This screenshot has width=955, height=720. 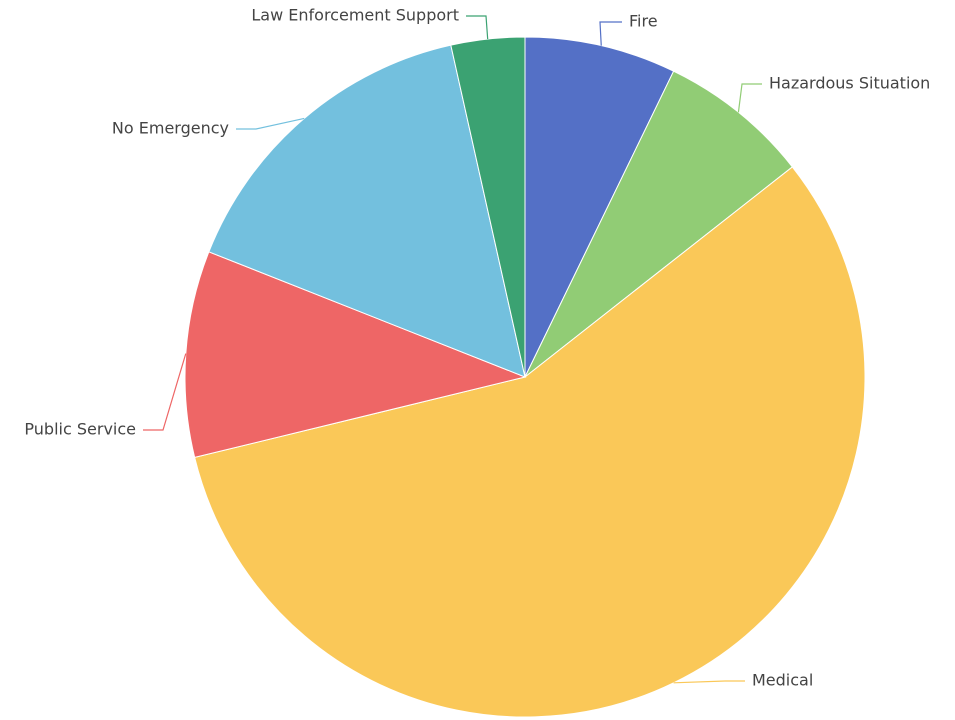 I want to click on pie-label-hazardous-situation: Hazardous Situation, so click(x=849, y=83).